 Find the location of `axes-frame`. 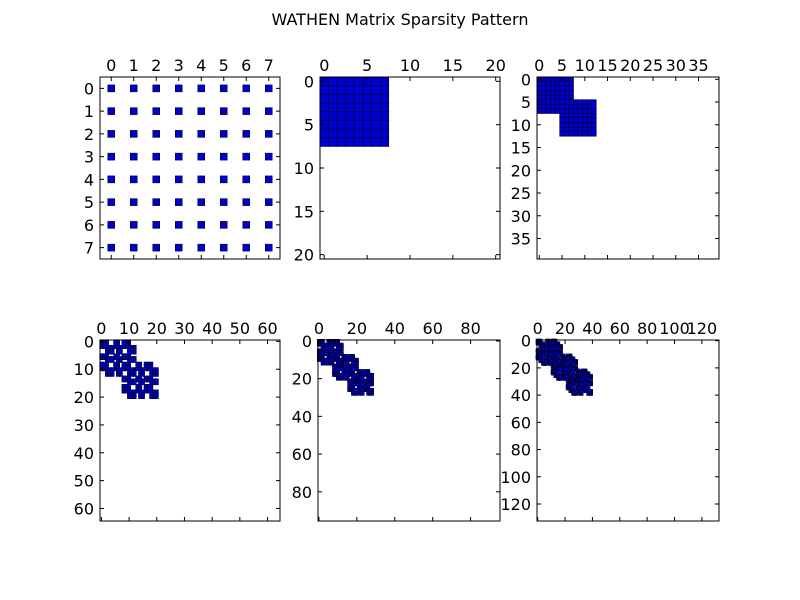

axes-frame is located at coordinates (190, 168).